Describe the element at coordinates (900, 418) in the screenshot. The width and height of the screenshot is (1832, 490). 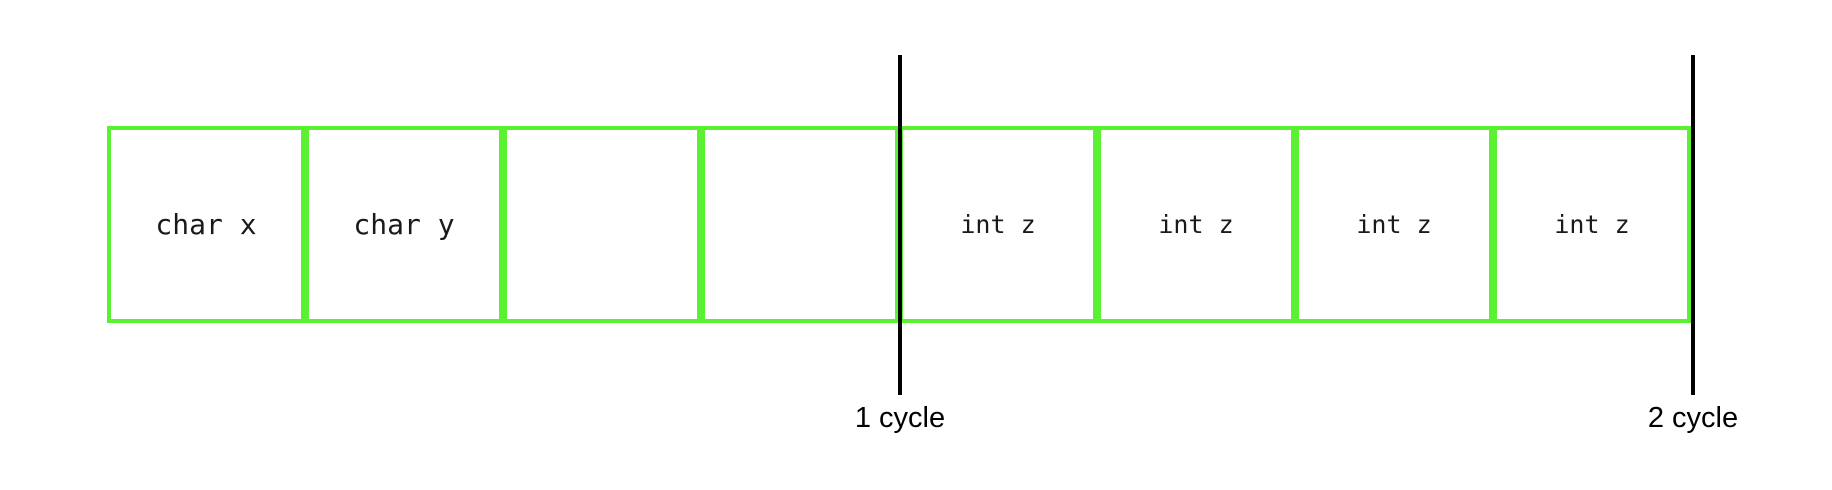
I see `cycle-label-1: 1 cycle` at that location.